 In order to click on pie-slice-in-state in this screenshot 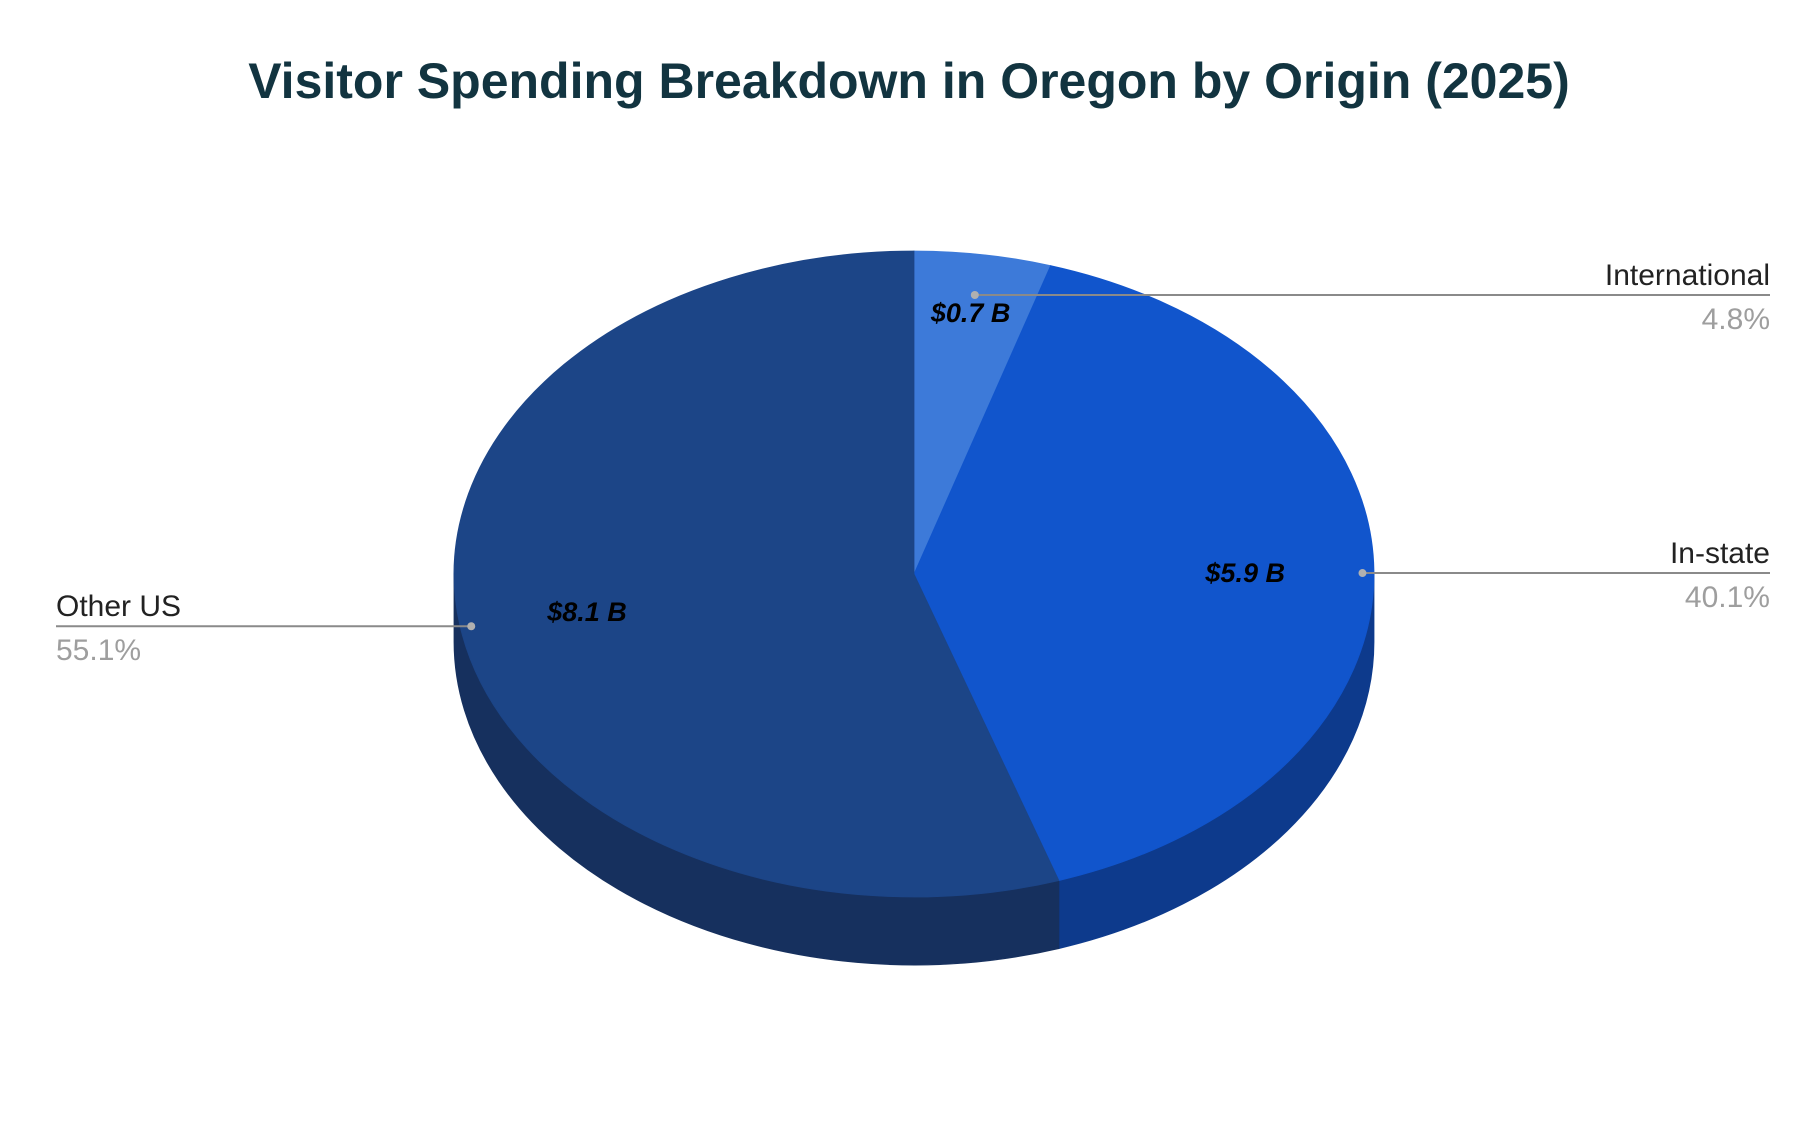, I will do `click(1144, 573)`.